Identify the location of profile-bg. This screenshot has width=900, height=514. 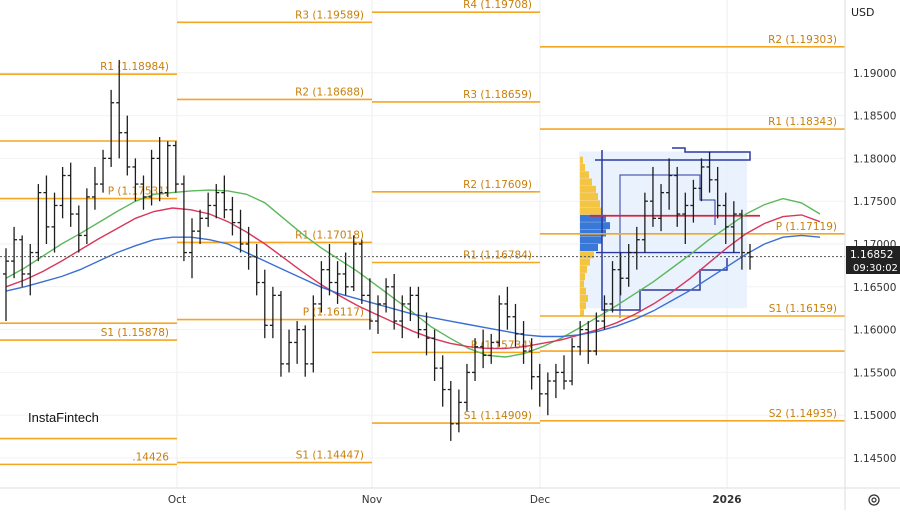
(663, 230).